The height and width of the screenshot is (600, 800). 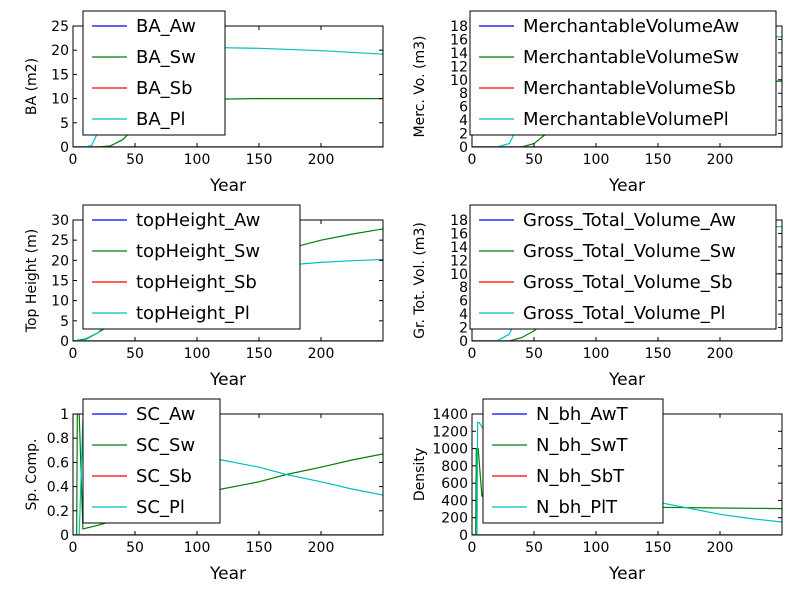 I want to click on legend-label: SC_Aw, so click(x=165, y=414).